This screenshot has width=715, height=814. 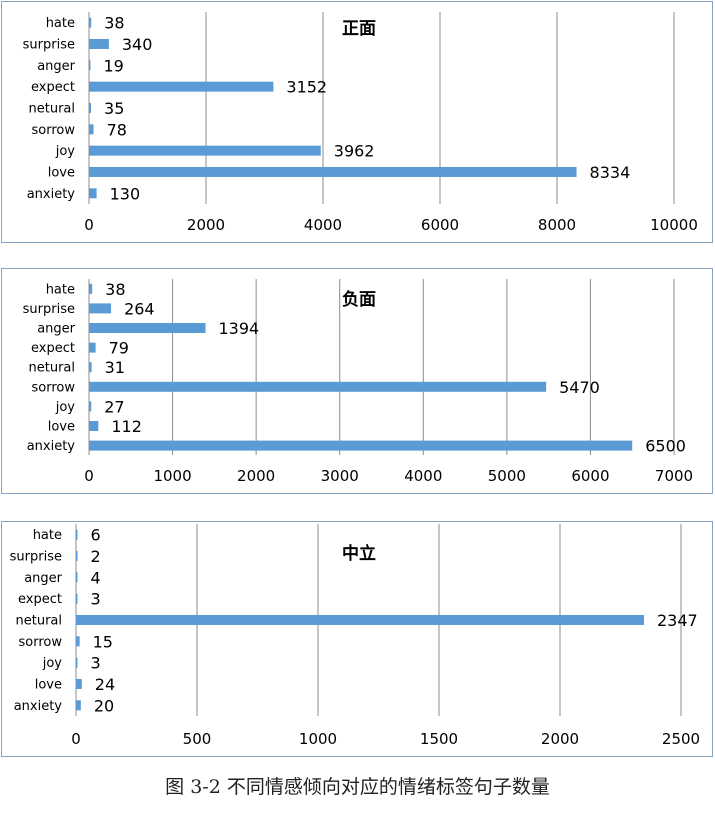 I want to click on chart-title: 中立, so click(x=359, y=553).